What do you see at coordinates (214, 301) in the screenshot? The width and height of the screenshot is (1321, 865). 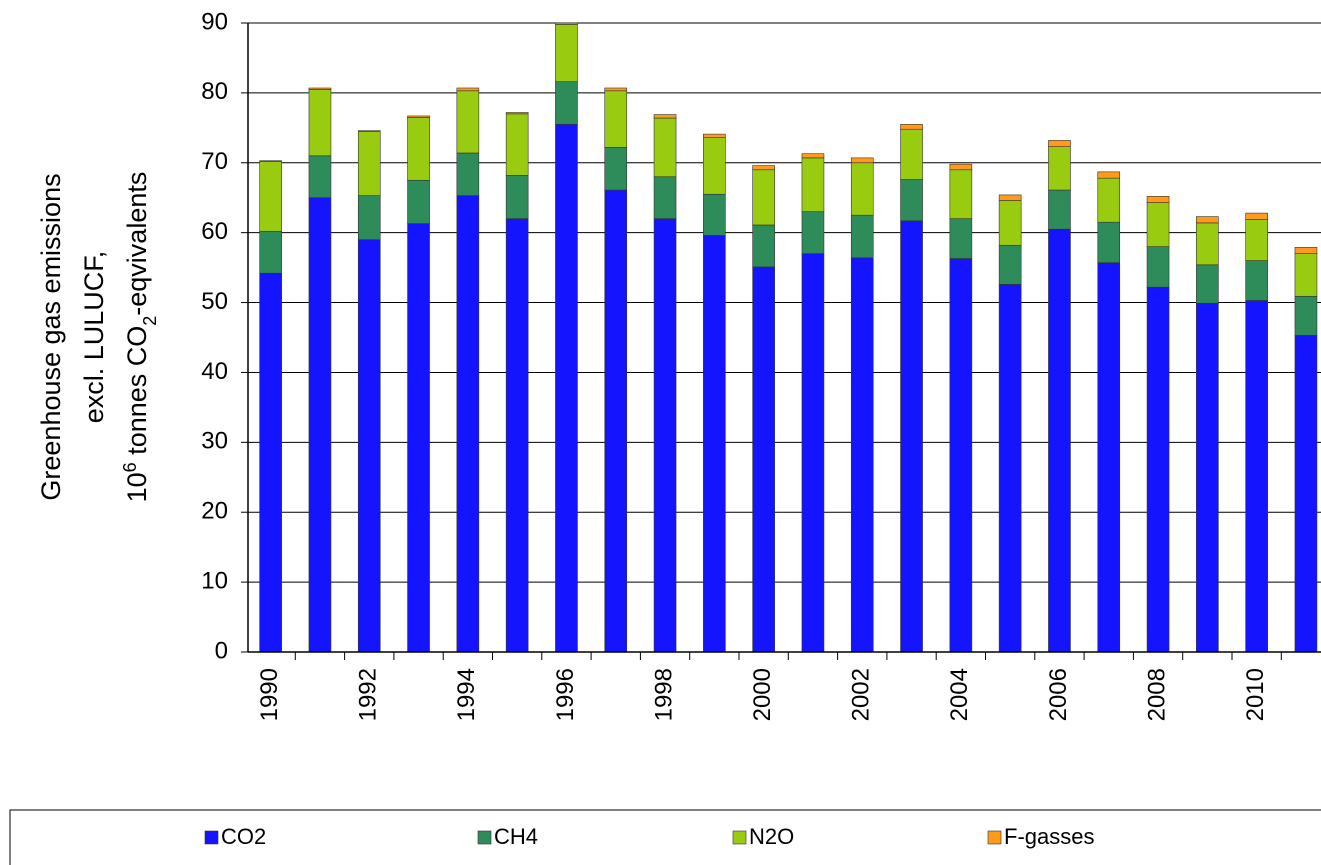 I see `y-tick-label: 50` at bounding box center [214, 301].